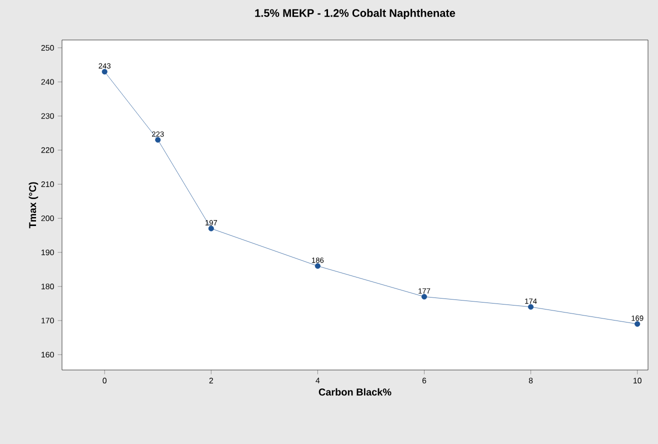  Describe the element at coordinates (355, 14) in the screenshot. I see `chart-title: 1.5% MEKP - 1.2% Cobalt Naphthenate` at that location.